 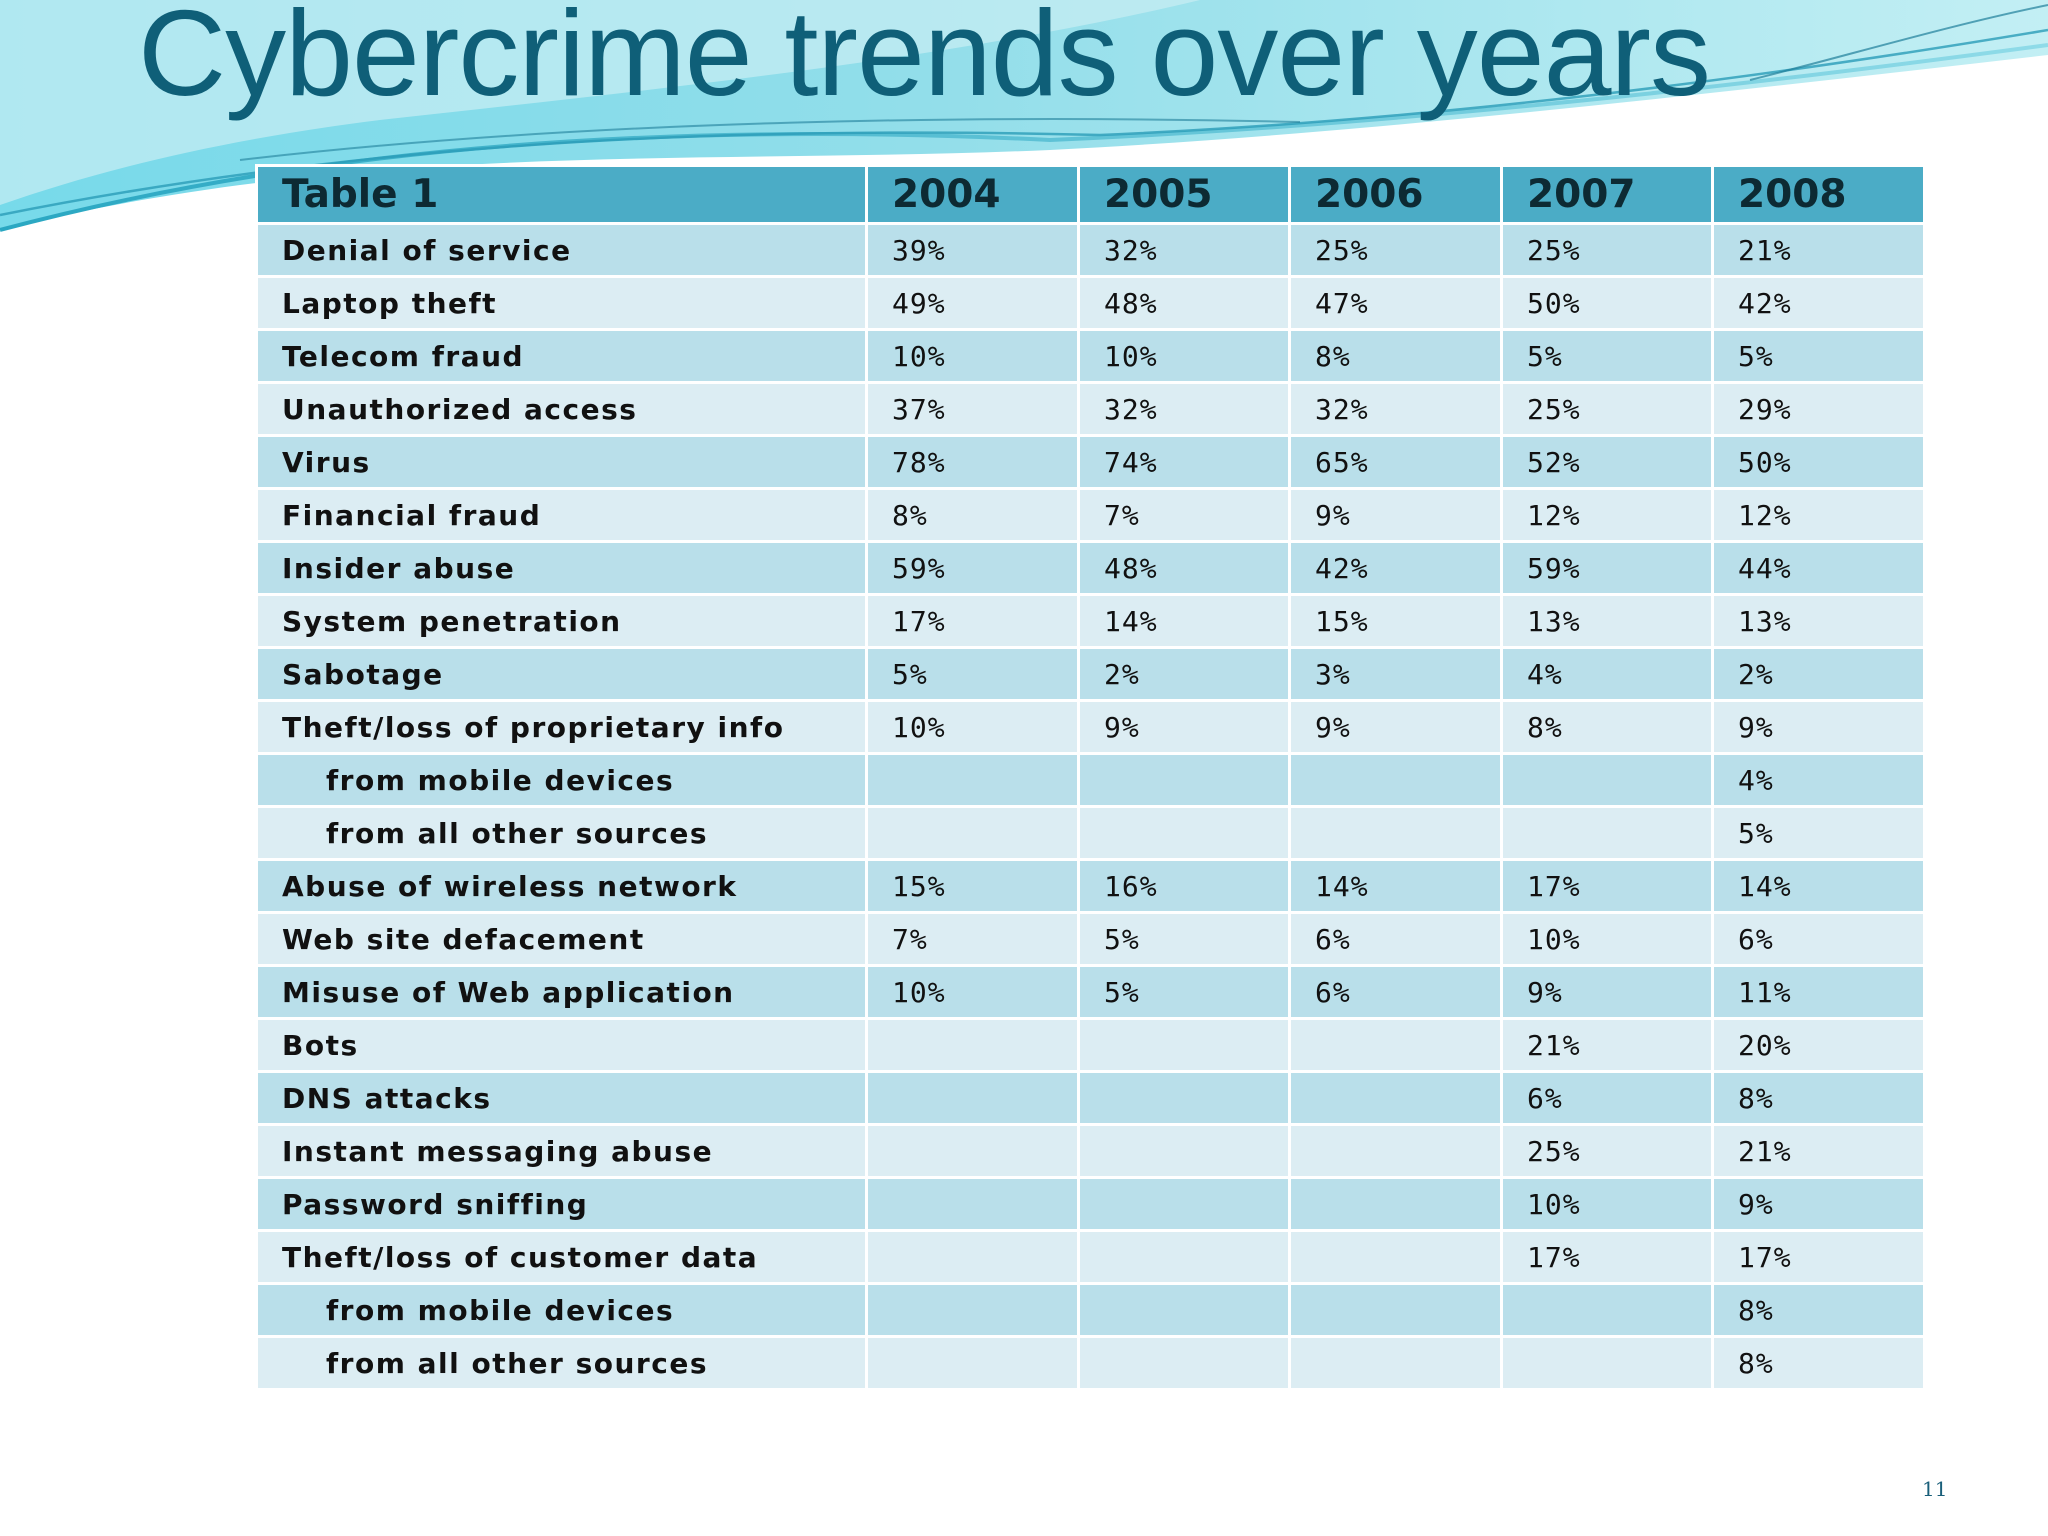 What do you see at coordinates (972, 194) in the screenshot?
I see `header-cell-2004: 2004` at bounding box center [972, 194].